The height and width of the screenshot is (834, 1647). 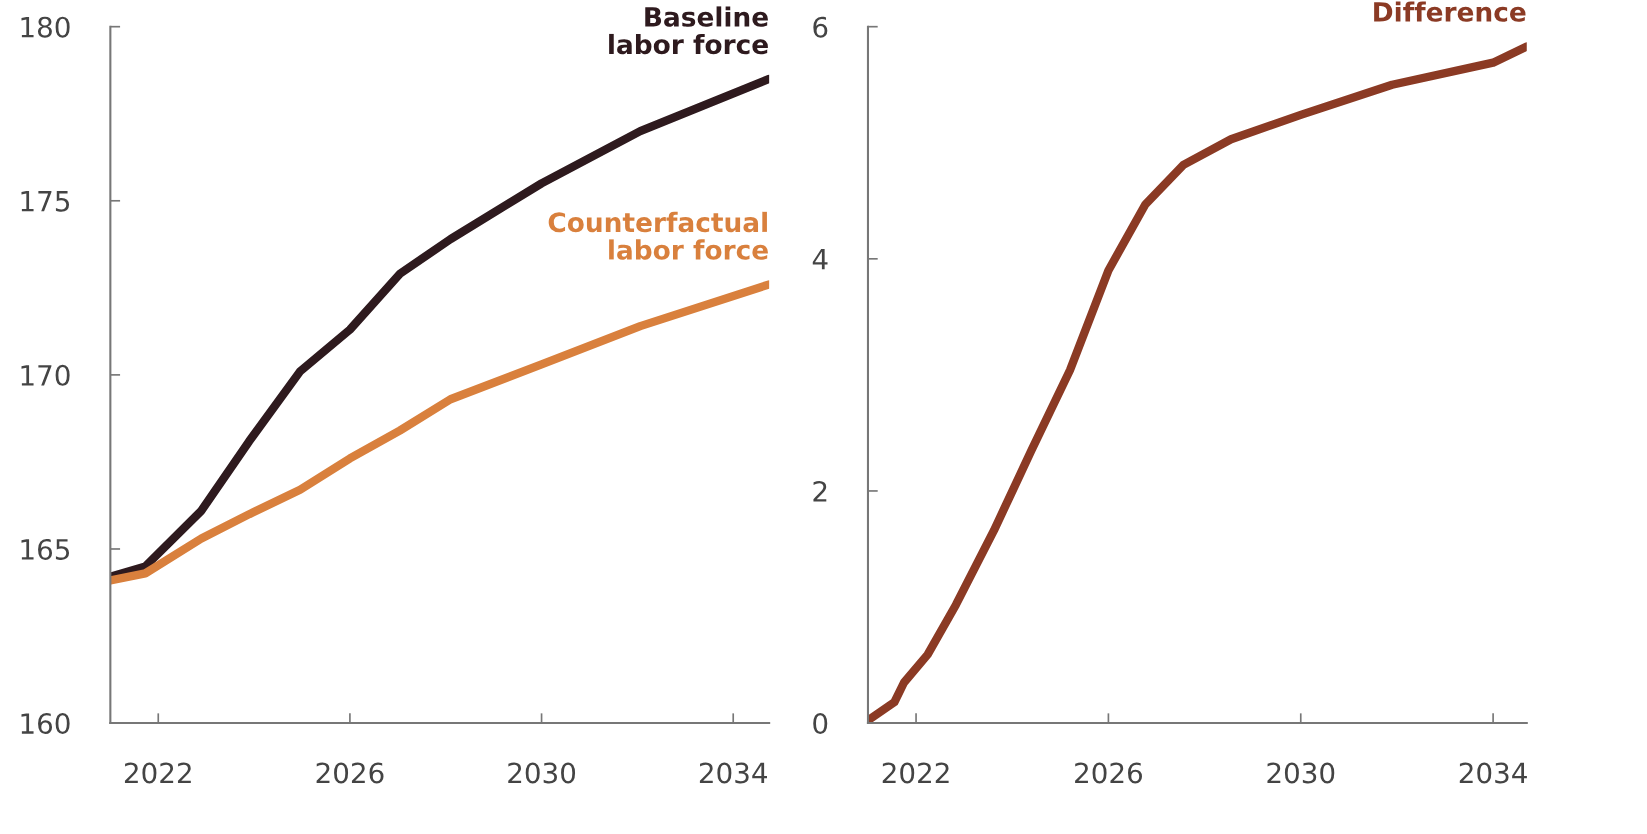 I want to click on series-label: Counterfactual labor force, so click(x=658, y=235).